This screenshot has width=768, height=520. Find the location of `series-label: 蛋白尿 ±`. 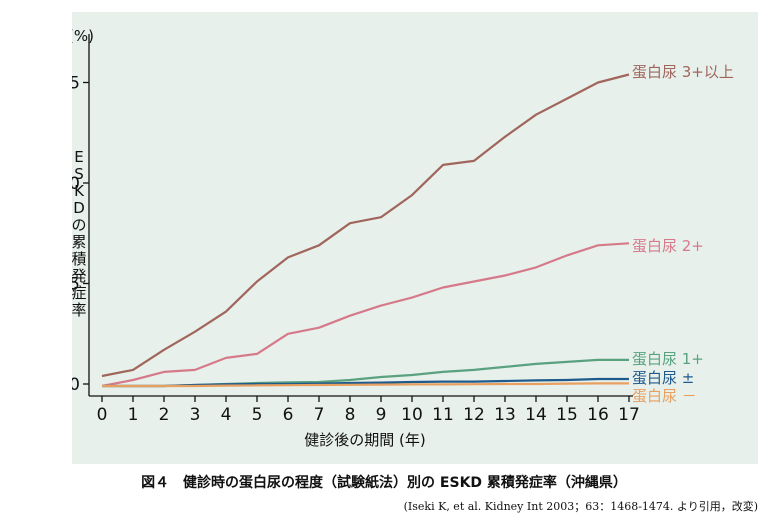

series-label: 蛋白尿 ± is located at coordinates (663, 378).